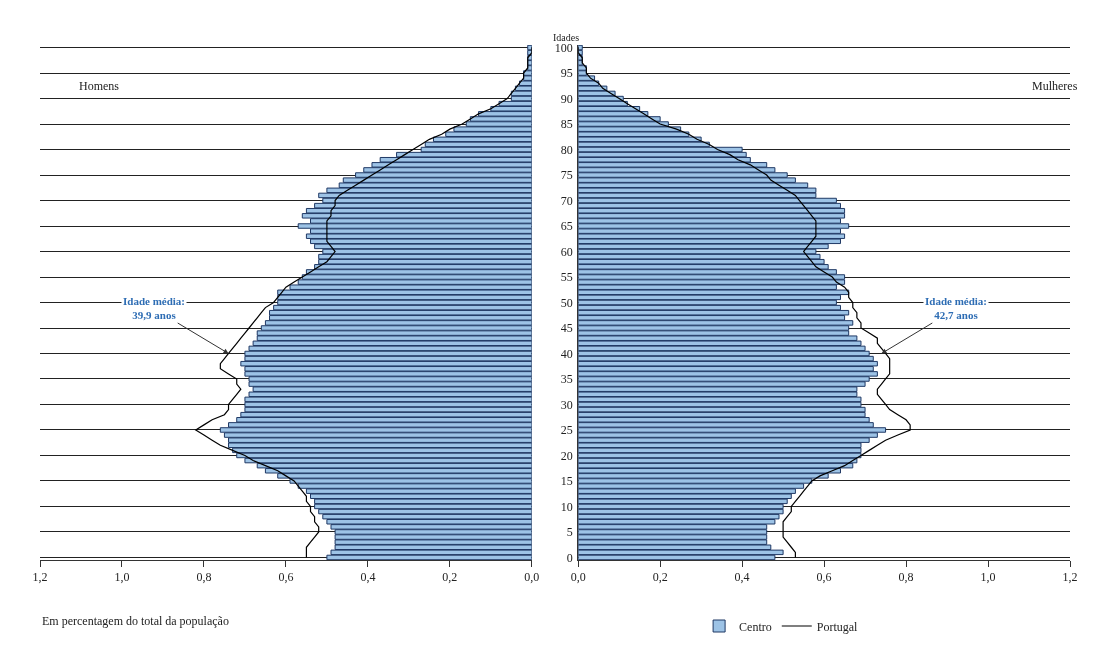 The height and width of the screenshot is (655, 1110). What do you see at coordinates (566, 455) in the screenshot?
I see `y-tick-label: 20` at bounding box center [566, 455].